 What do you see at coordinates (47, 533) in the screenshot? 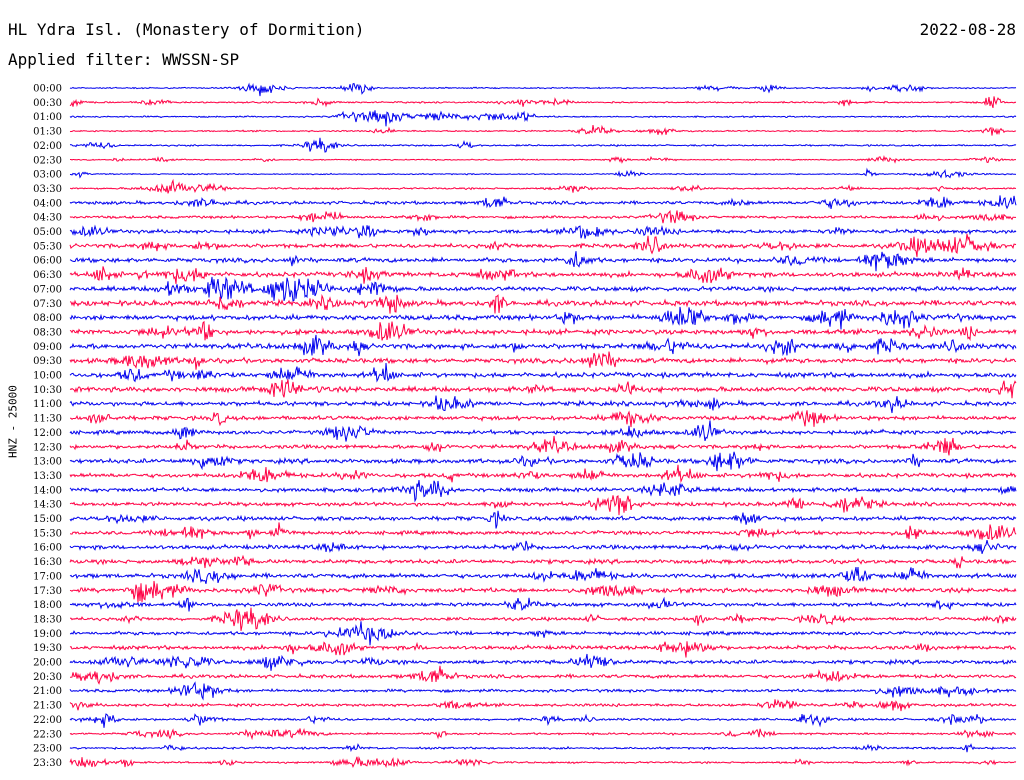
I see `time-tick-label: 15:30` at bounding box center [47, 533].